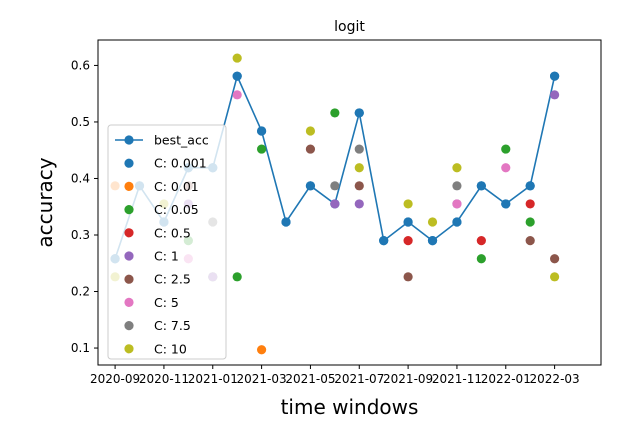 The width and height of the screenshot is (621, 430). What do you see at coordinates (349, 27) in the screenshot?
I see `chart-title: logit` at bounding box center [349, 27].